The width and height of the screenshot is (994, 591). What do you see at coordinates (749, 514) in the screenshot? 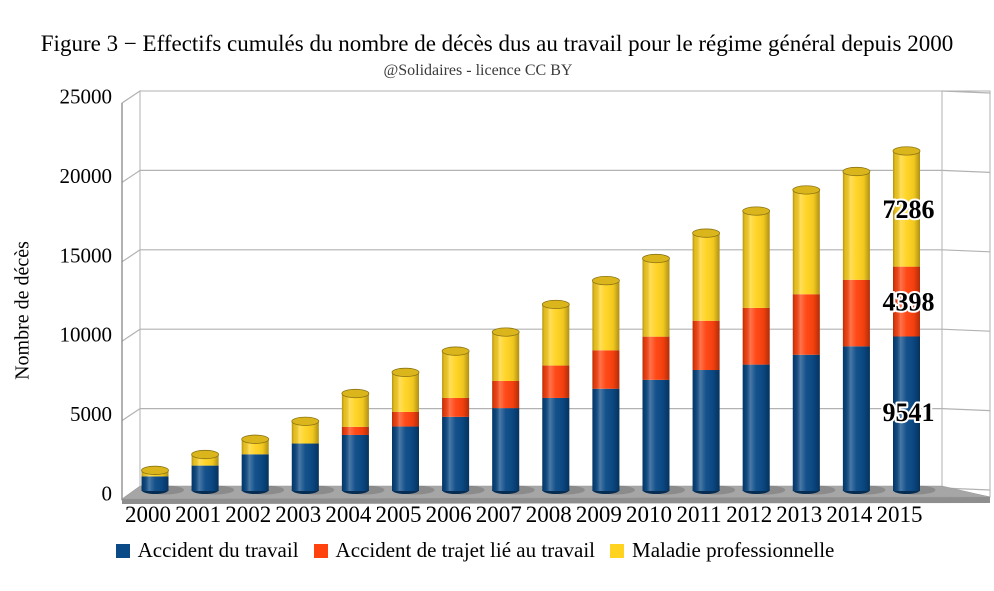
I see `x-tick-label: 2012` at bounding box center [749, 514].